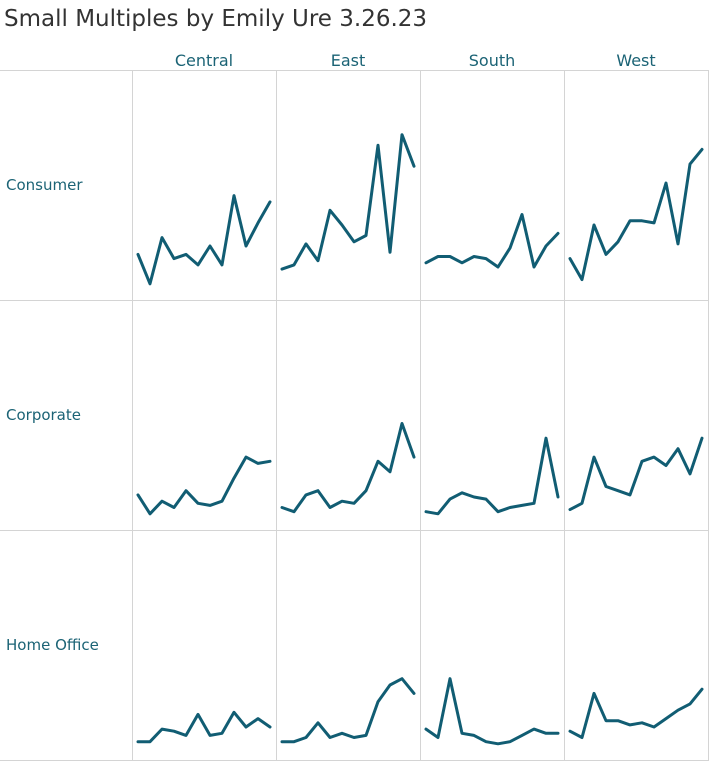 Image resolution: width=710 pixels, height=761 pixels. Describe the element at coordinates (216, 19) in the screenshot. I see `dashboard-title: Small Multiples by Emily Ure 3.26.23` at that location.